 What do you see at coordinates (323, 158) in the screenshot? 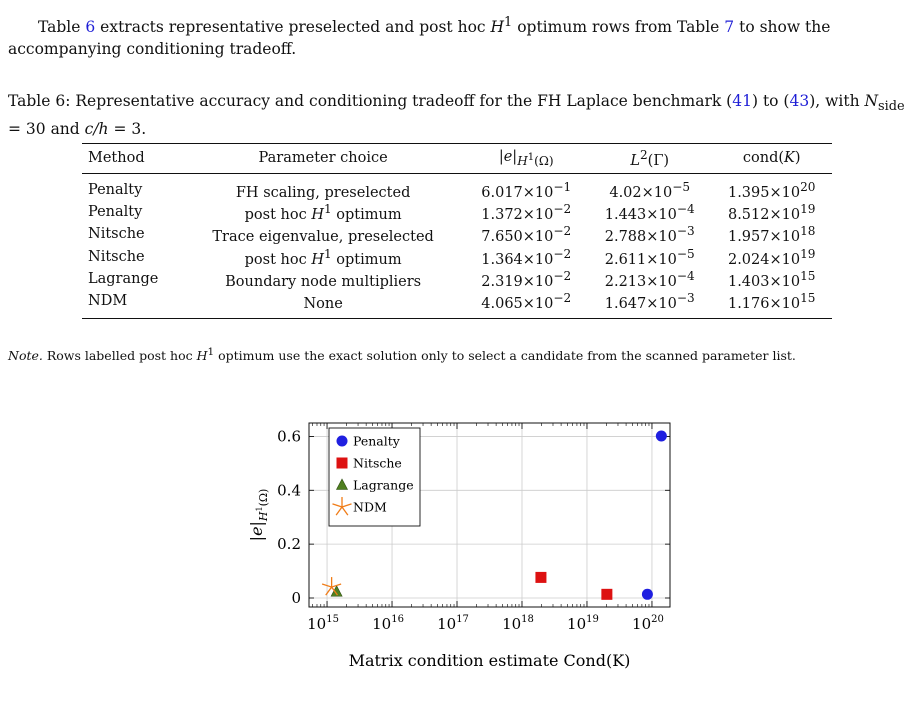
I see `col-header-parameter: Parameter choice` at bounding box center [323, 158].